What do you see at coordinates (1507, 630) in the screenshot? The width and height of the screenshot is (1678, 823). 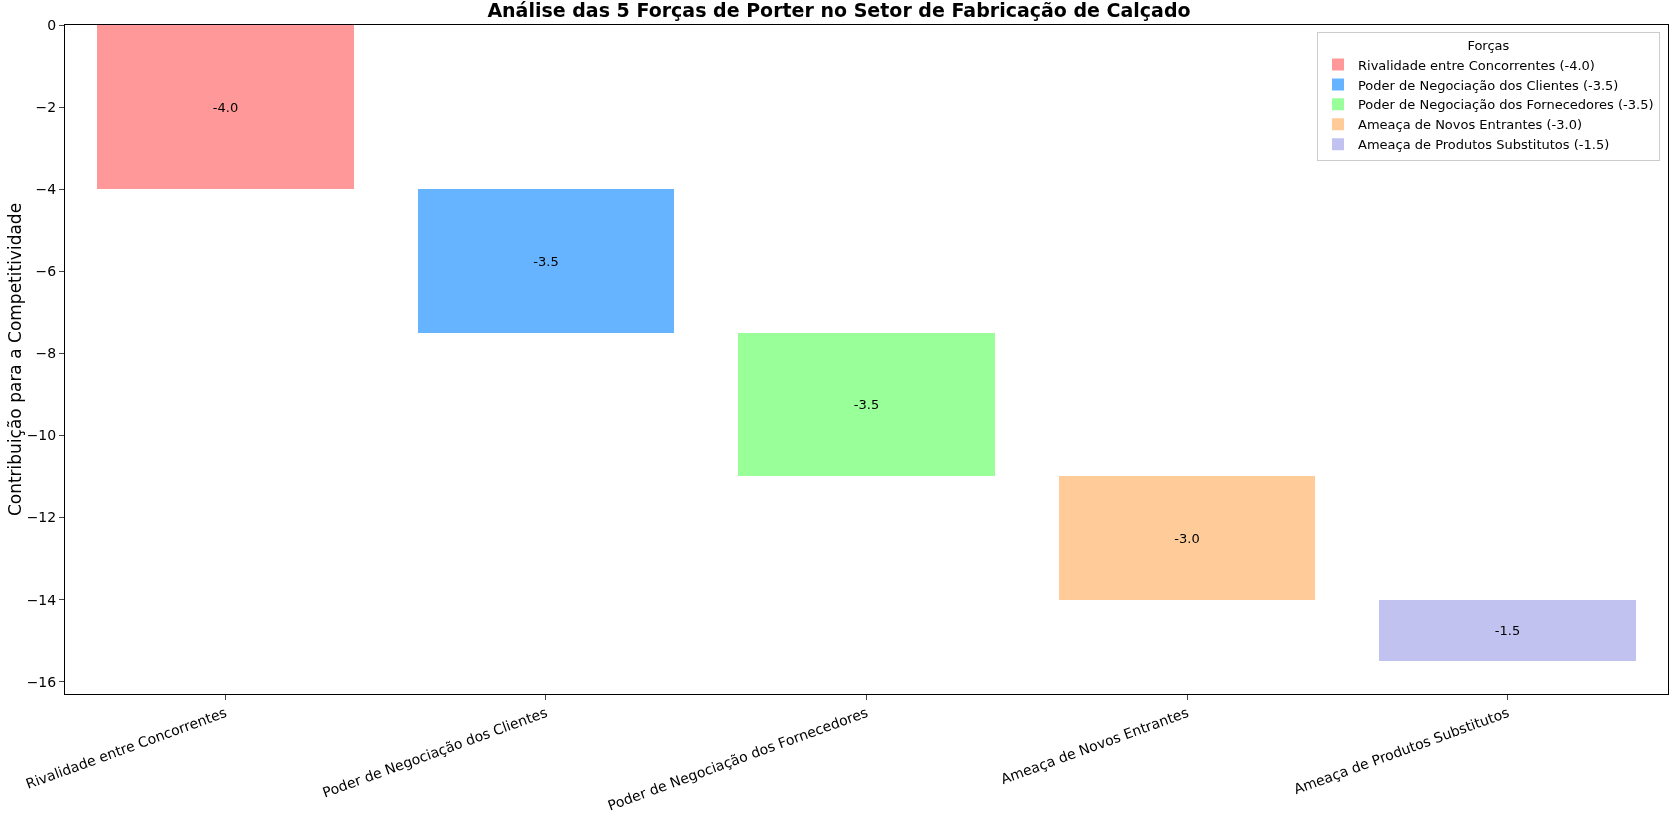 I see `data-label: -1.5` at bounding box center [1507, 630].